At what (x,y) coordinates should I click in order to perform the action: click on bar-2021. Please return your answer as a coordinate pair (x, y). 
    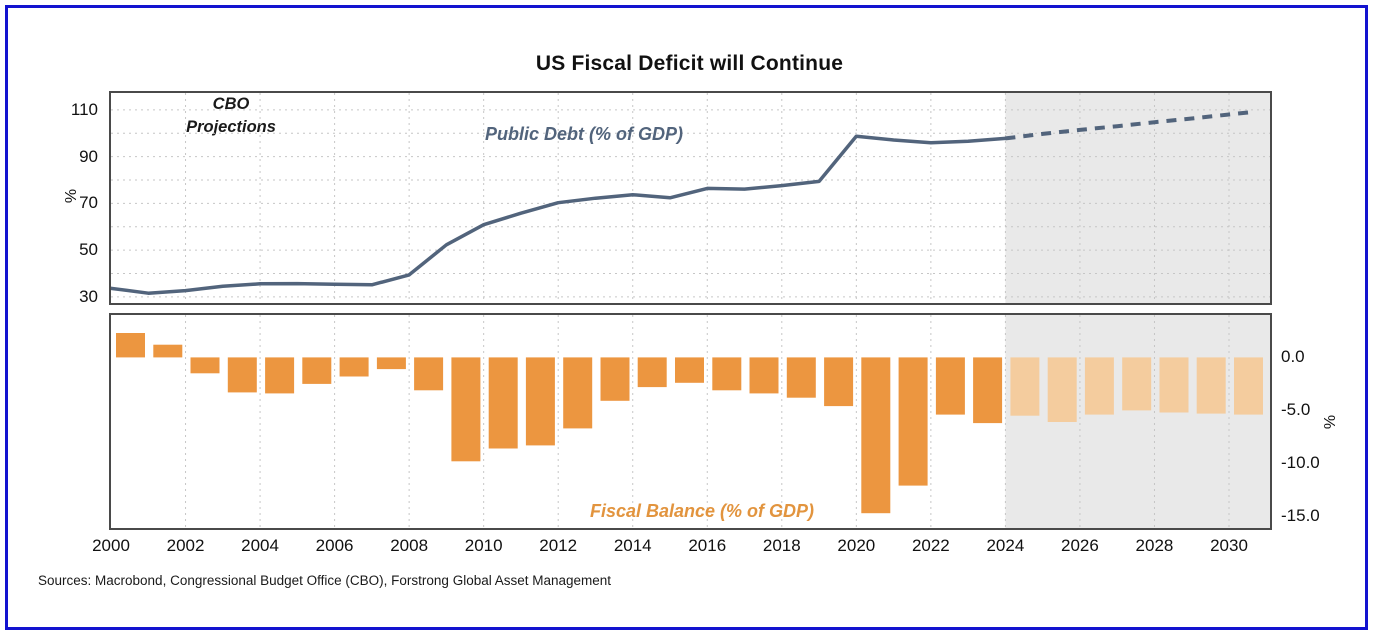
    Looking at the image, I should click on (913, 421).